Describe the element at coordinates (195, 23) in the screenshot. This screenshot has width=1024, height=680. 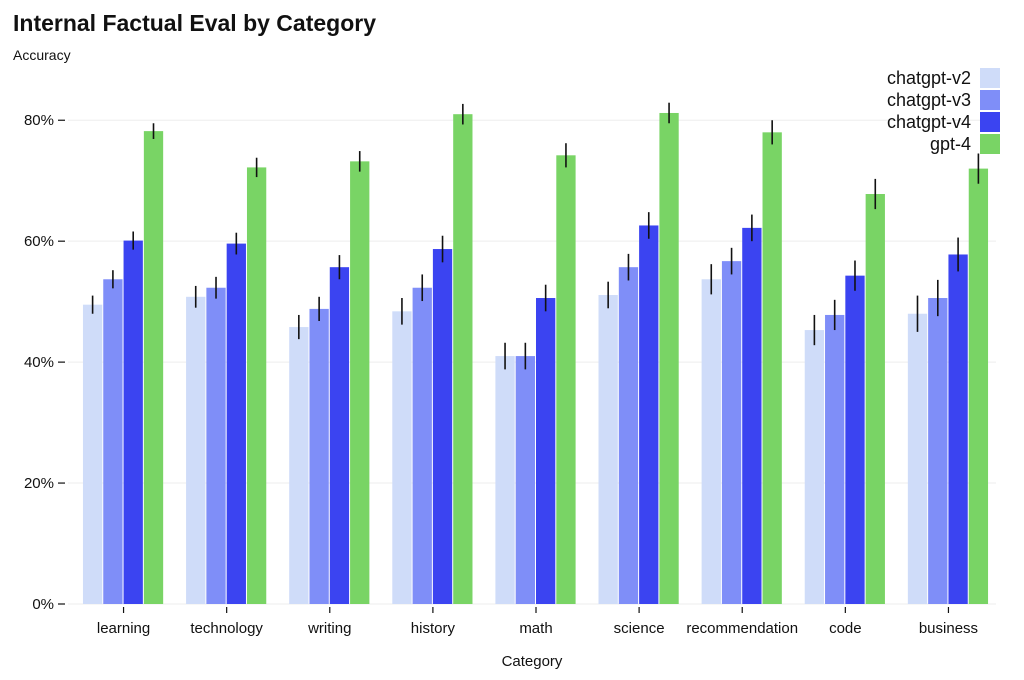
I see `chart-title: Internal Factual Eval by Category` at that location.